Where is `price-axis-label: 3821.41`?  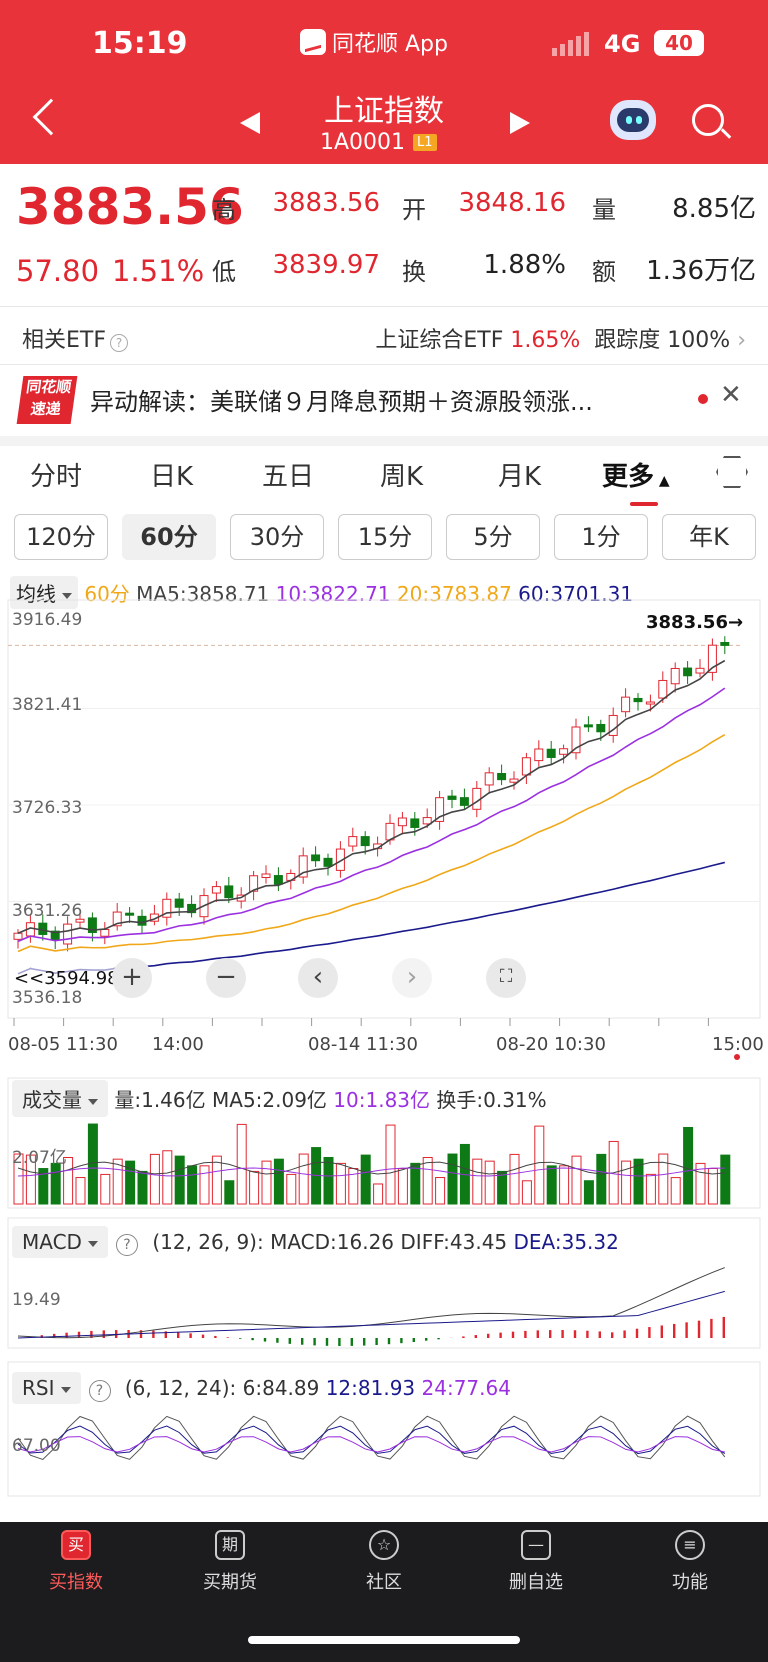
price-axis-label: 3821.41 is located at coordinates (47, 705).